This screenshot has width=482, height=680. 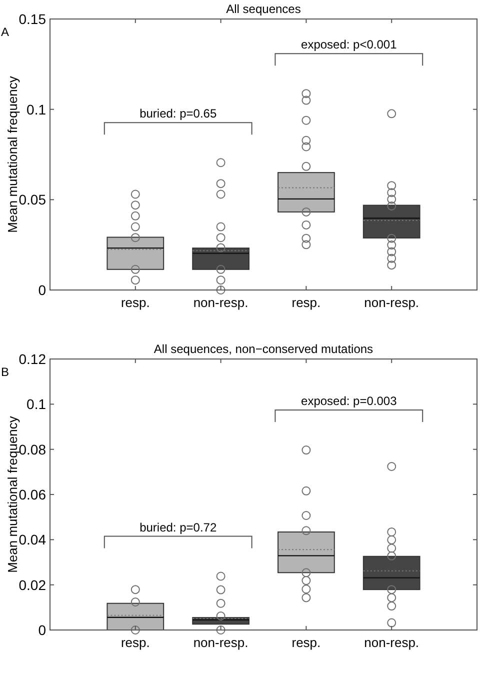 What do you see at coordinates (349, 401) in the screenshot?
I see `annotation: exposed: p=0.003` at bounding box center [349, 401].